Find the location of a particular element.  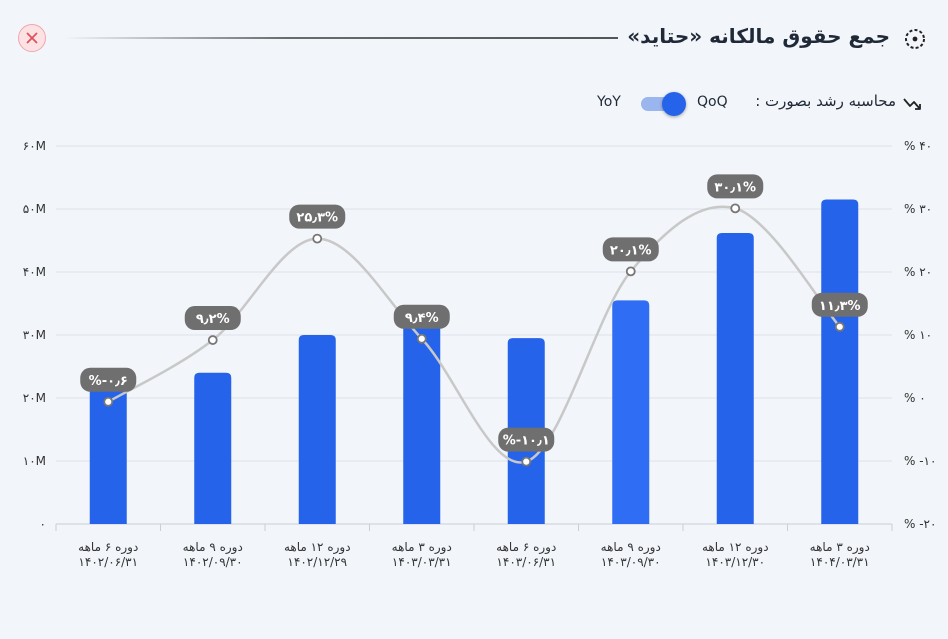

x-tick-label: دوره ۳ ماهه ۱۴۰۳/۰۳/۳۱ is located at coordinates (422, 554).